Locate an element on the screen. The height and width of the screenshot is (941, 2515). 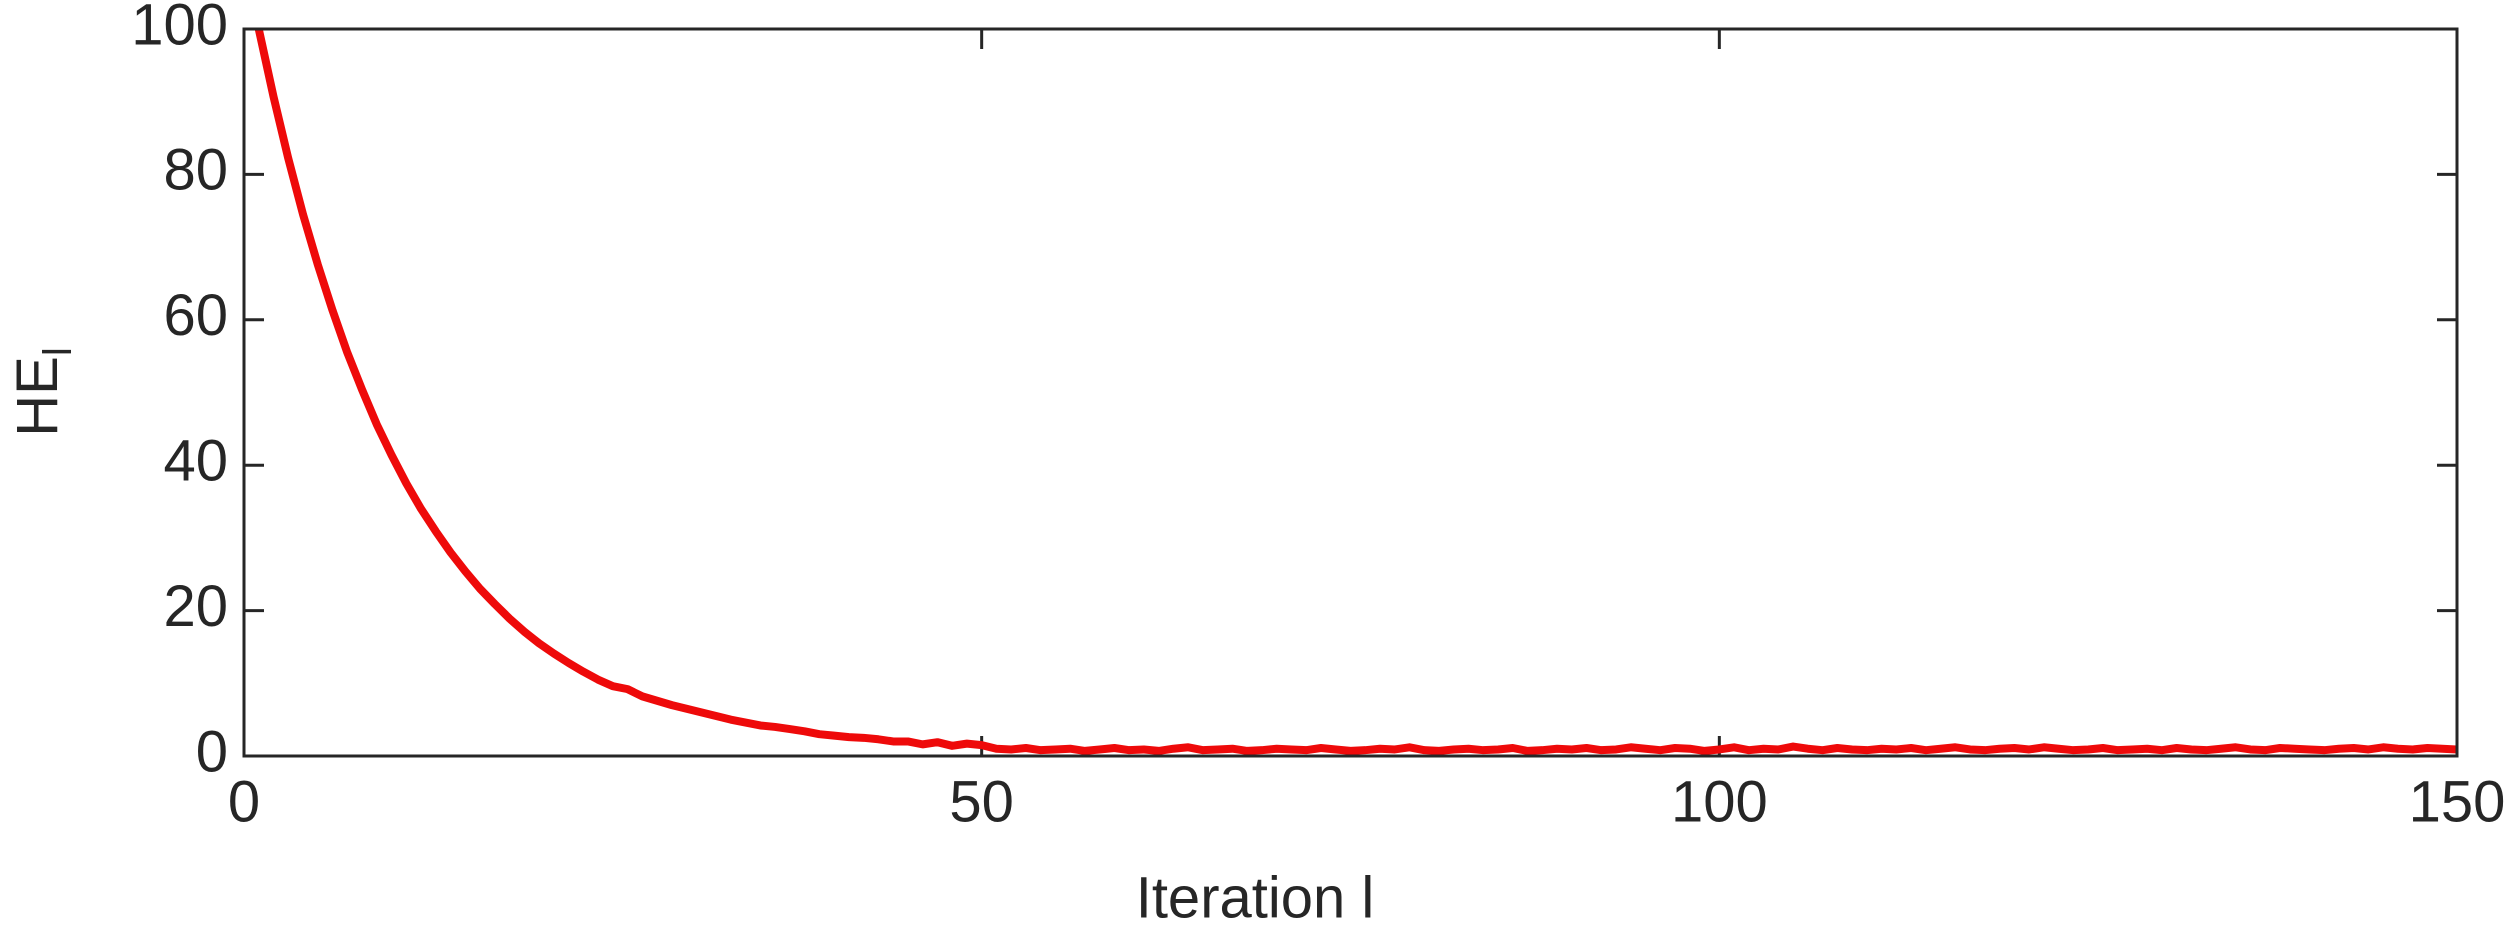
y-axis-label-main: HE is located at coordinates (37, 396).